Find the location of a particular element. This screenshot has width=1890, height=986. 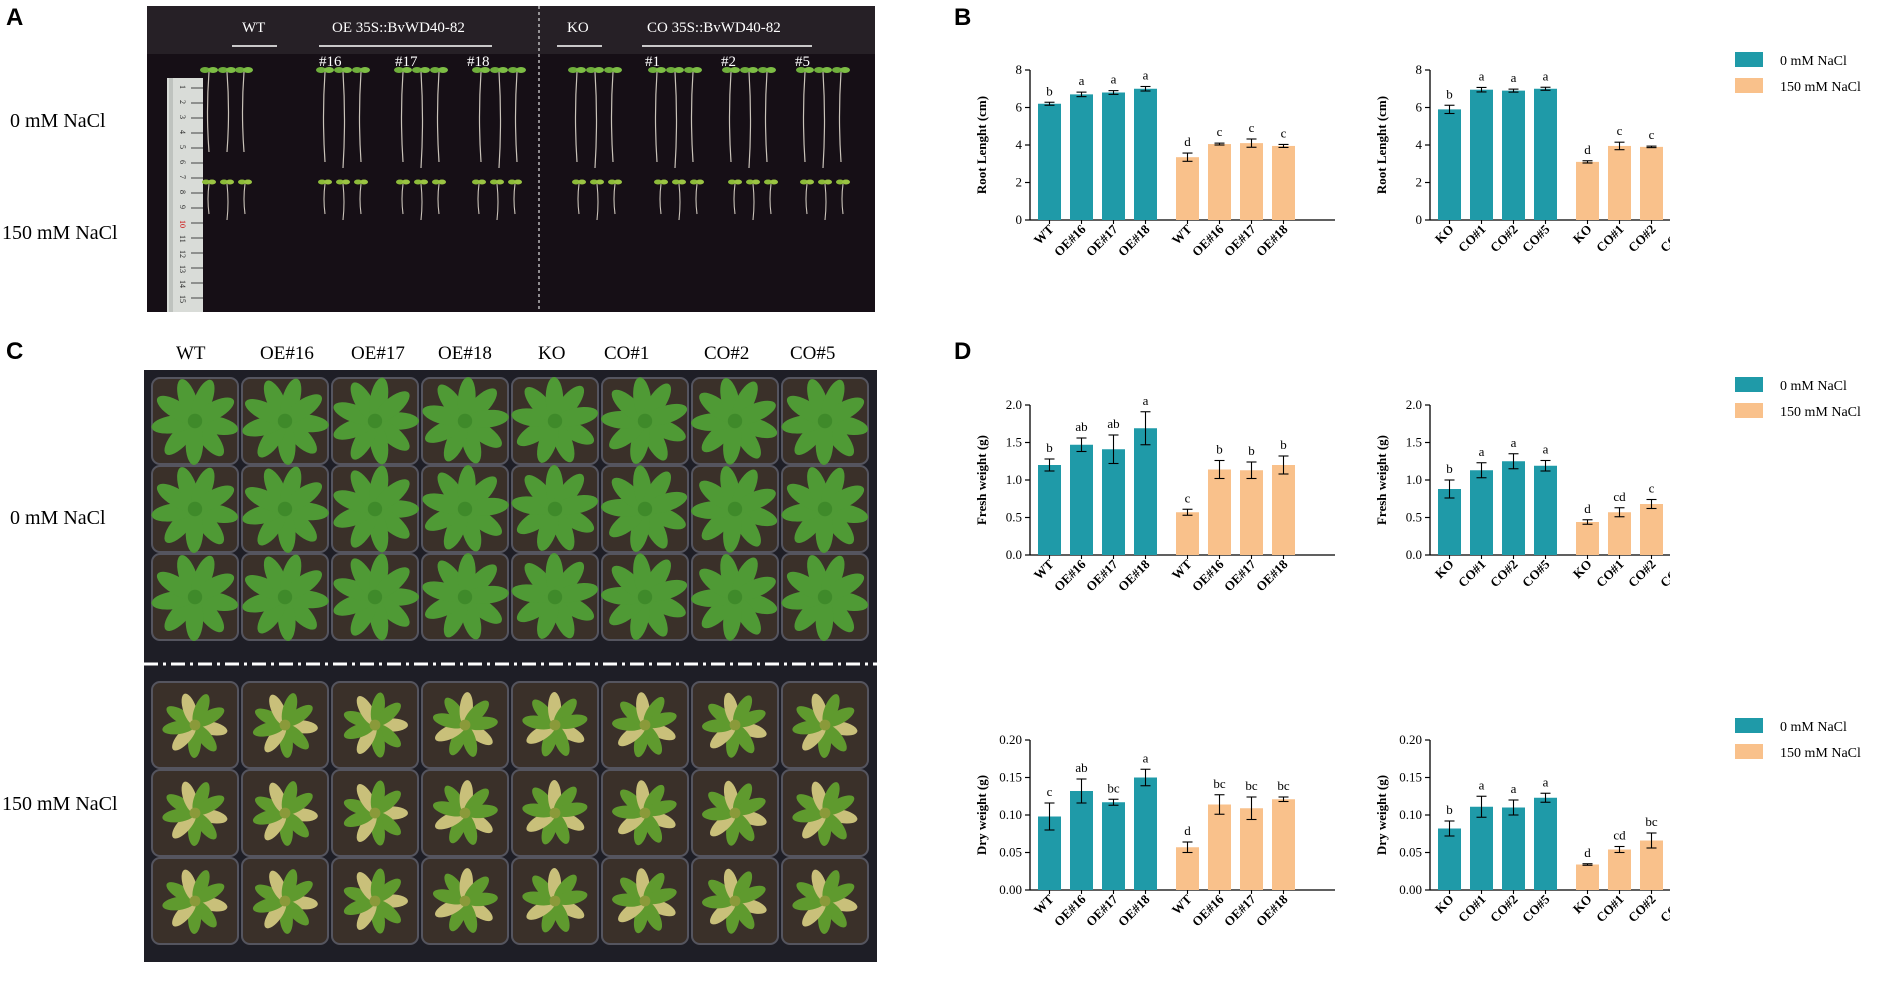

label-co5: #5 is located at coordinates (802, 62).